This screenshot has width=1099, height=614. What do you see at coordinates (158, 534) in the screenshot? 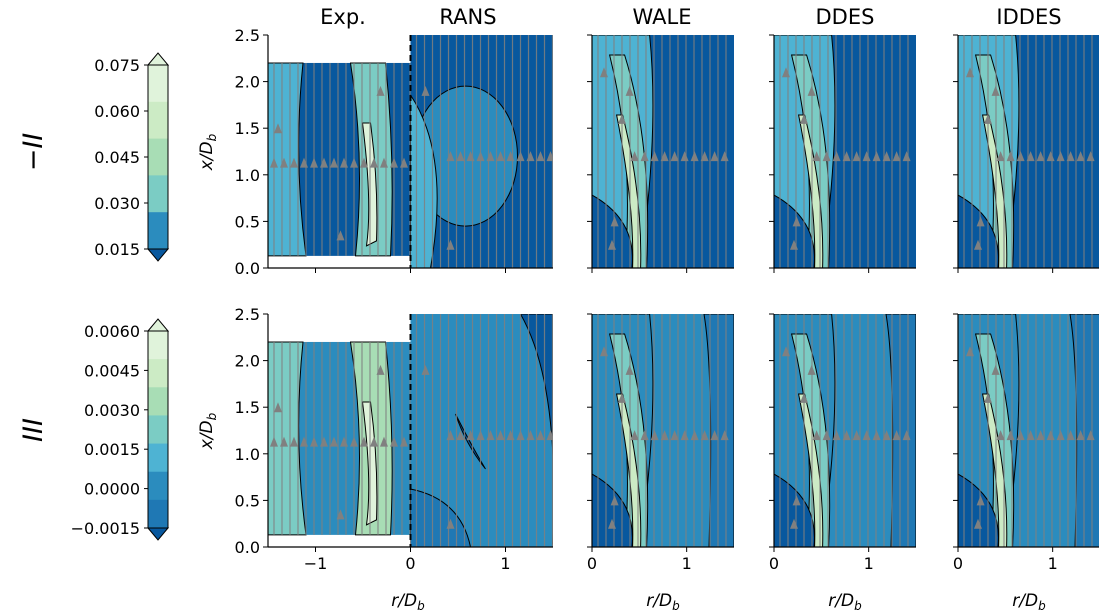
I see `colorbar-extend-bottom` at bounding box center [158, 534].